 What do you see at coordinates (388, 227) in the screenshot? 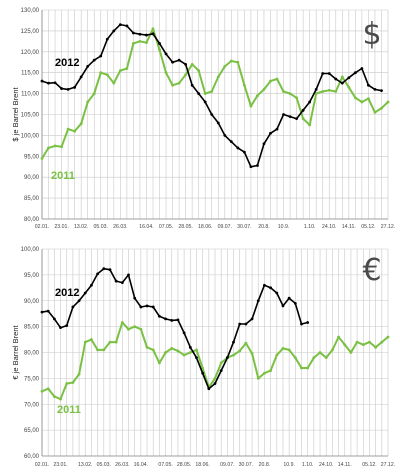
I see `x-tick-label: 27.12.` at bounding box center [388, 227].